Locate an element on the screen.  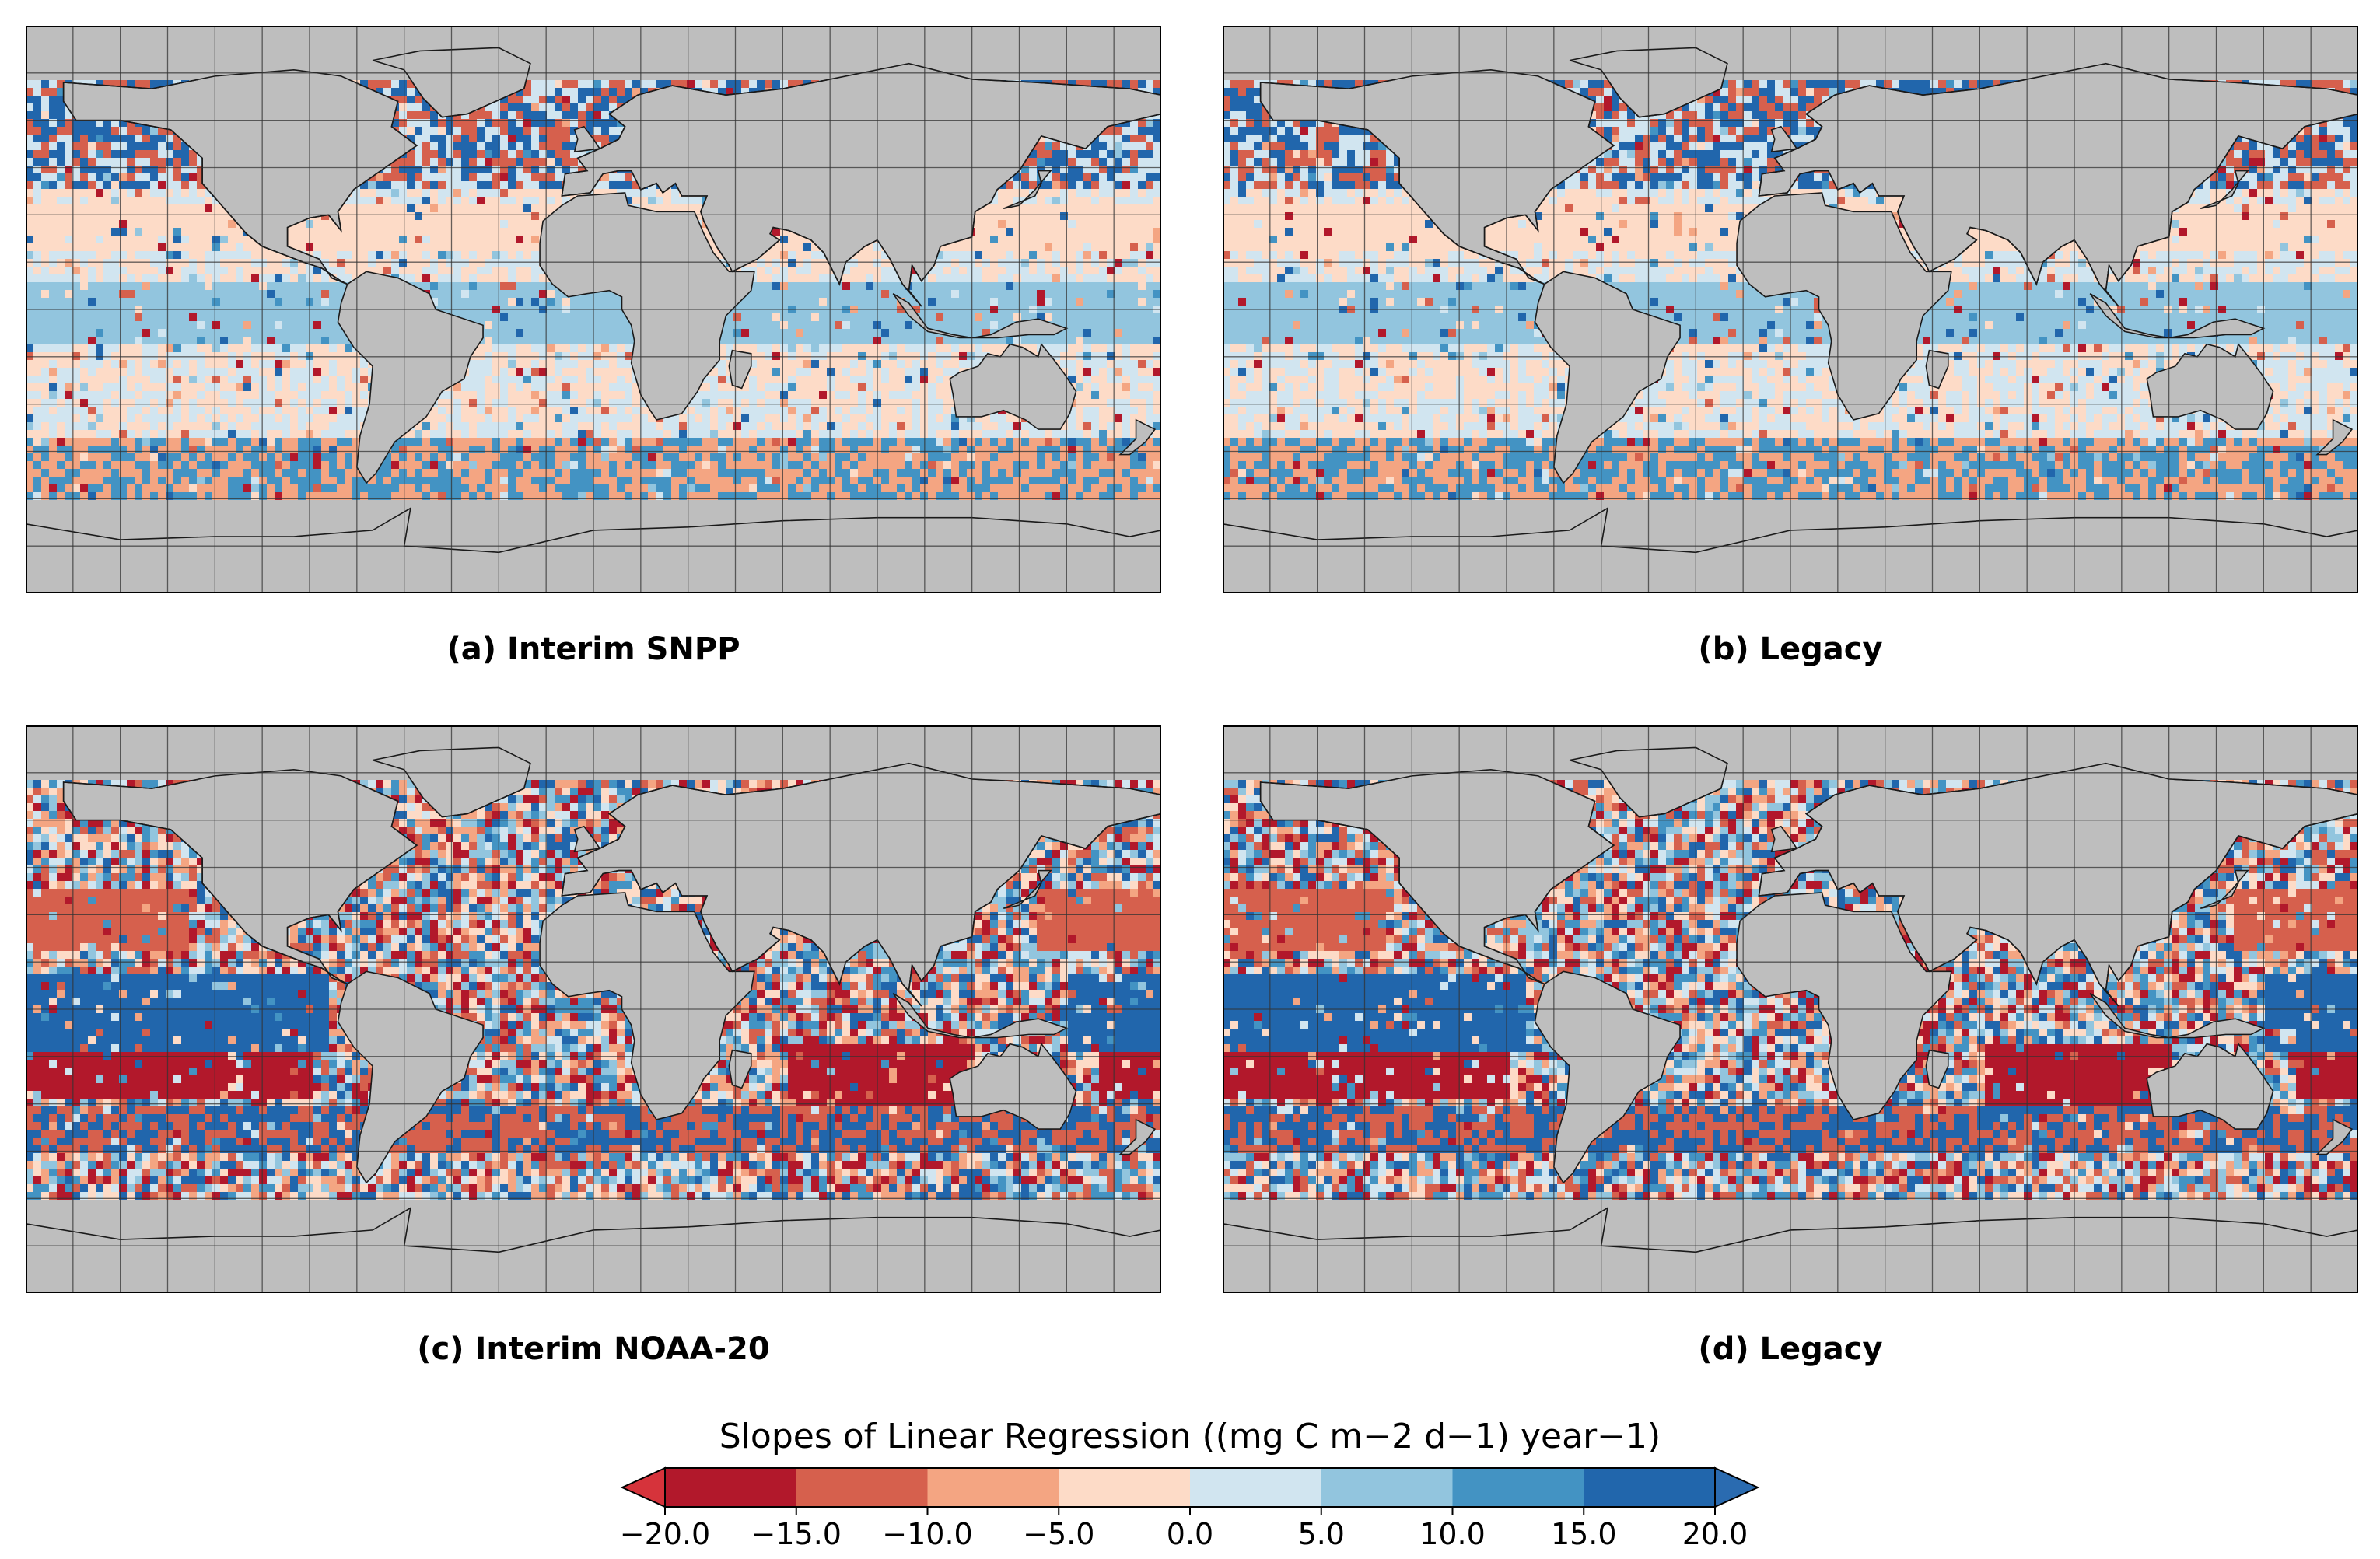
colorbar-tick-label: −10.0 is located at coordinates (927, 1532).